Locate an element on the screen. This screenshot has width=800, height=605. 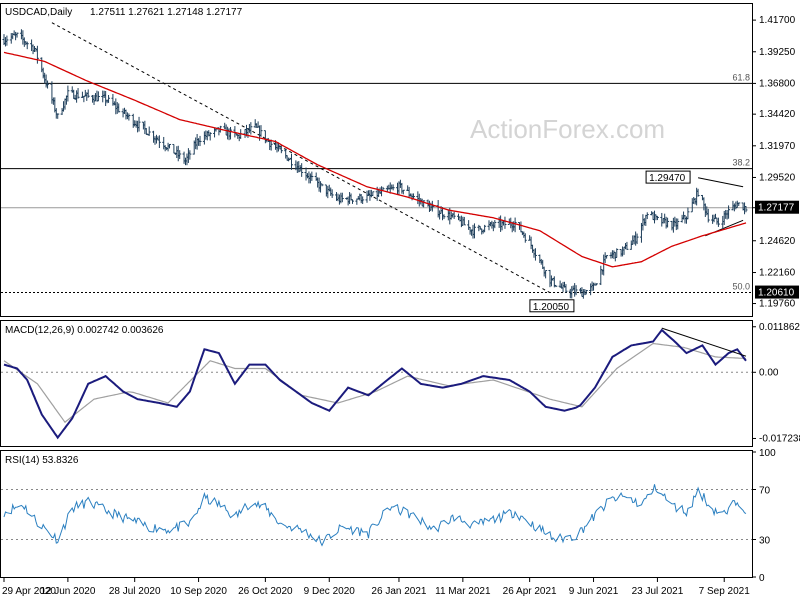
trendline is located at coordinates (720, 182).